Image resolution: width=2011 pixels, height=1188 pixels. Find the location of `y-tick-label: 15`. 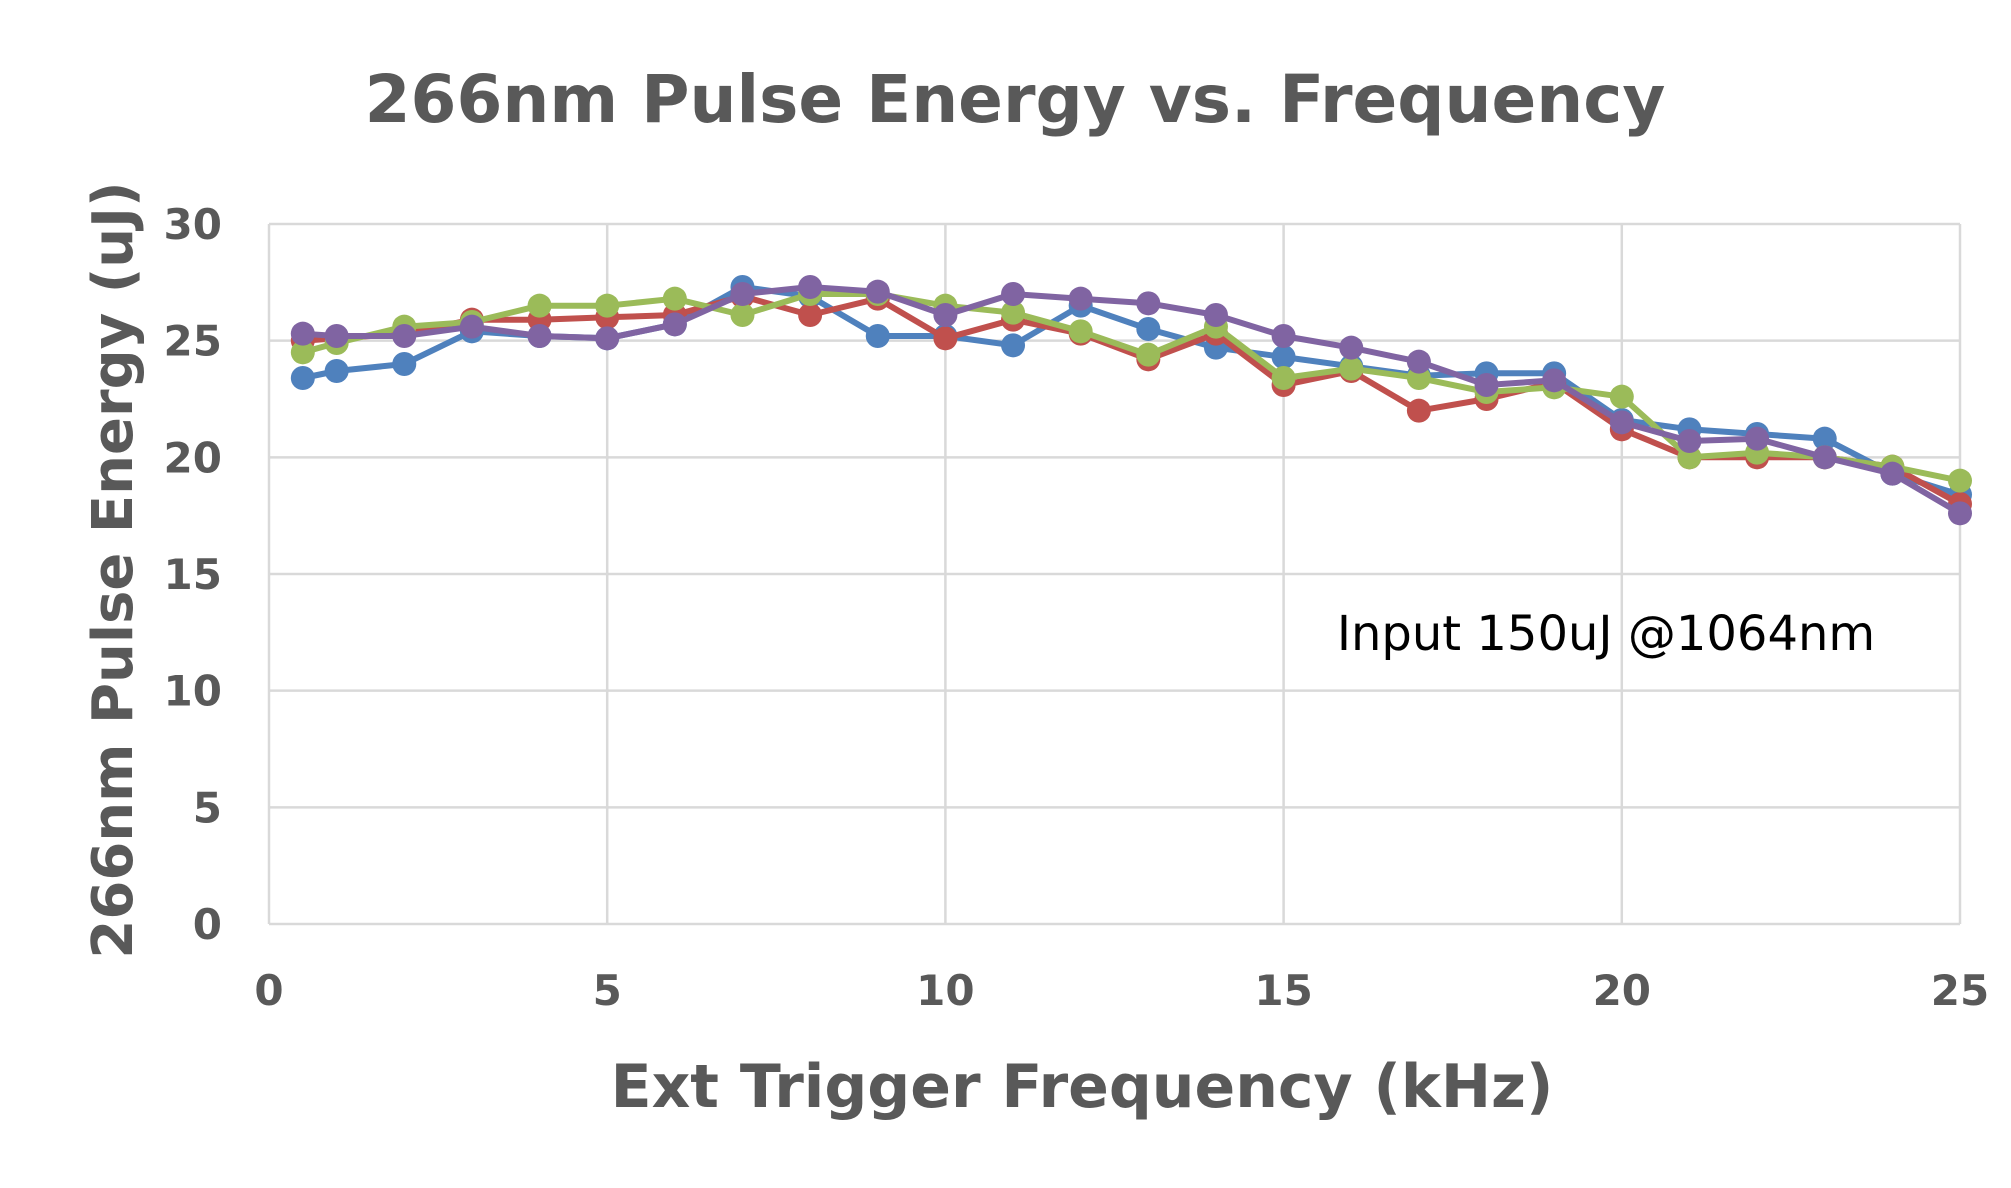

y-tick-label: 15 is located at coordinates (193, 574).